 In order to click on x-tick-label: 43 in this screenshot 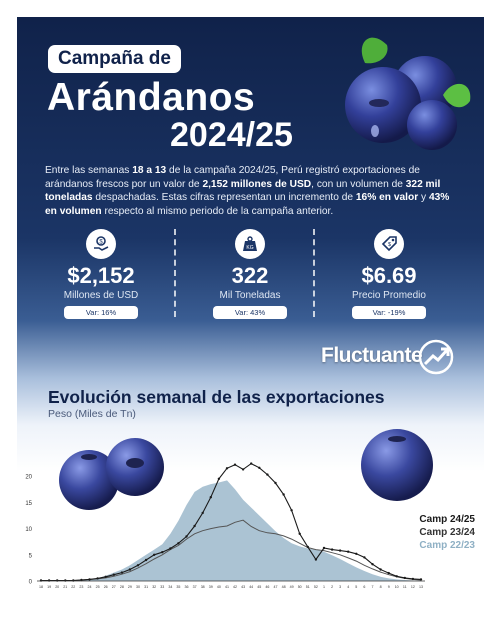, I will do `click(243, 587)`.